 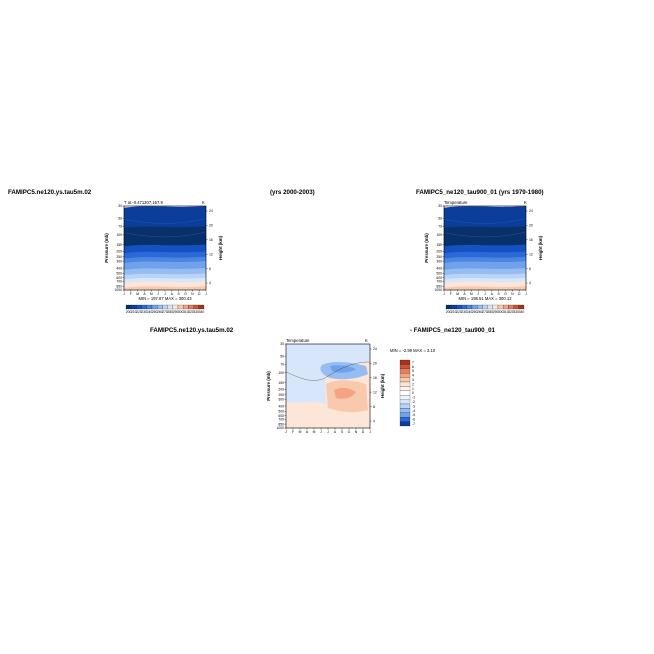 I want to click on colorbar-label: 290, so click(x=496, y=312).